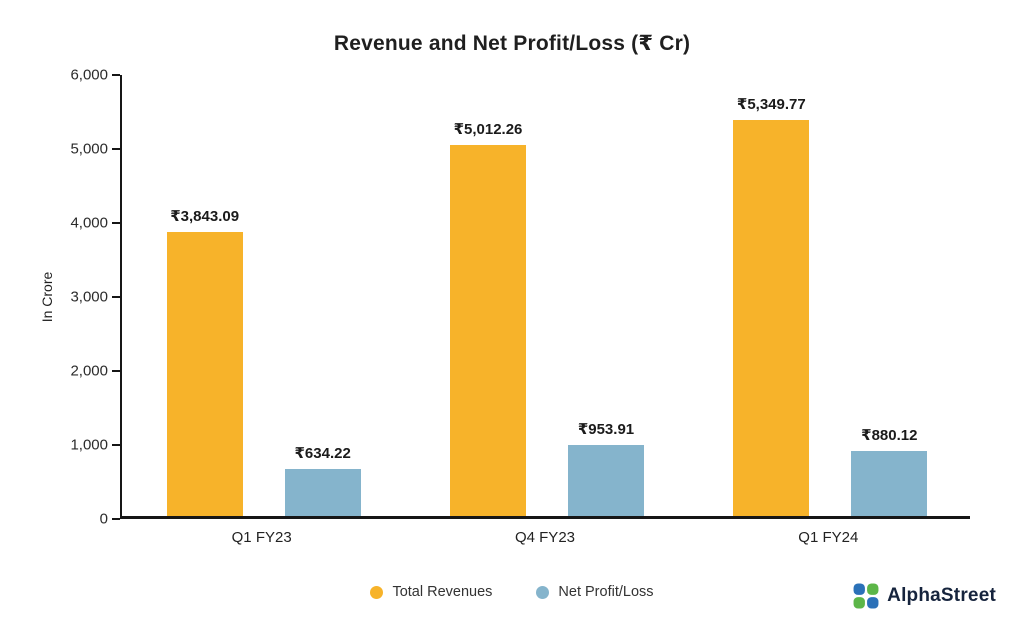 This screenshot has width=1024, height=640. Describe the element at coordinates (89, 223) in the screenshot. I see `y-tick-label: 4,000` at that location.